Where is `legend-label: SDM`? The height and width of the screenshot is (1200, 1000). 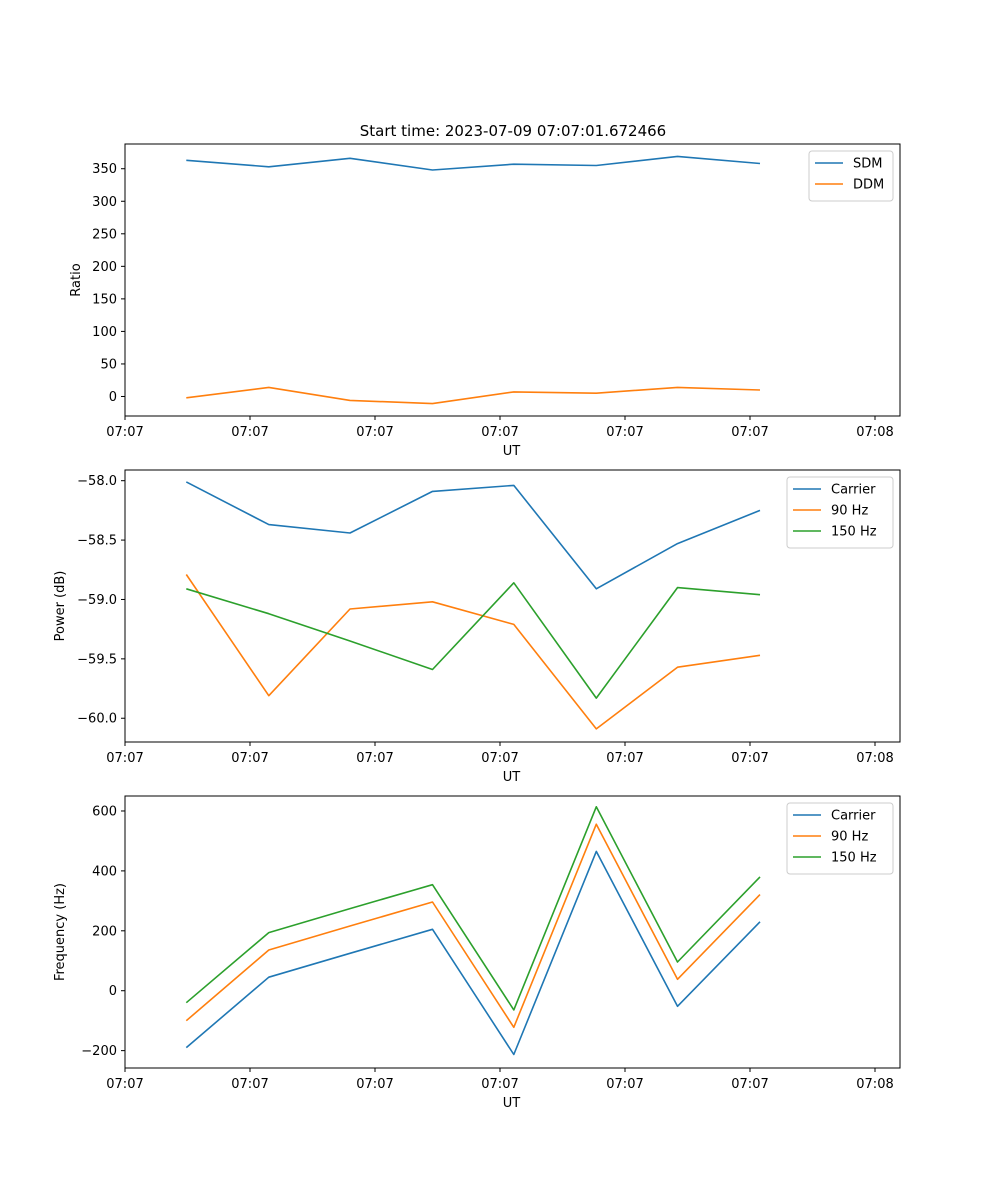 legend-label: SDM is located at coordinates (867, 164).